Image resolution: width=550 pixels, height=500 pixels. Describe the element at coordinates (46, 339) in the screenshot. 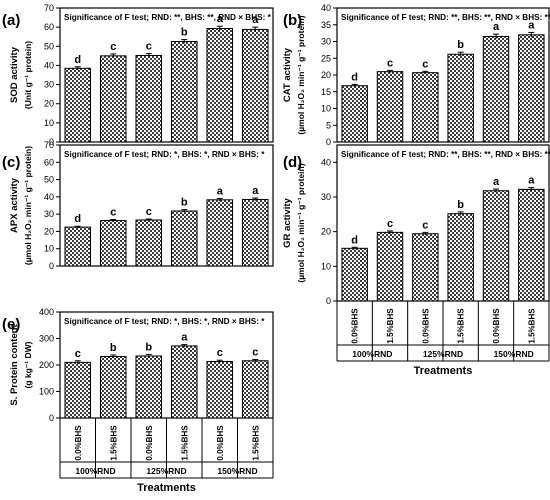

I see `y-tick-label: 300` at that location.